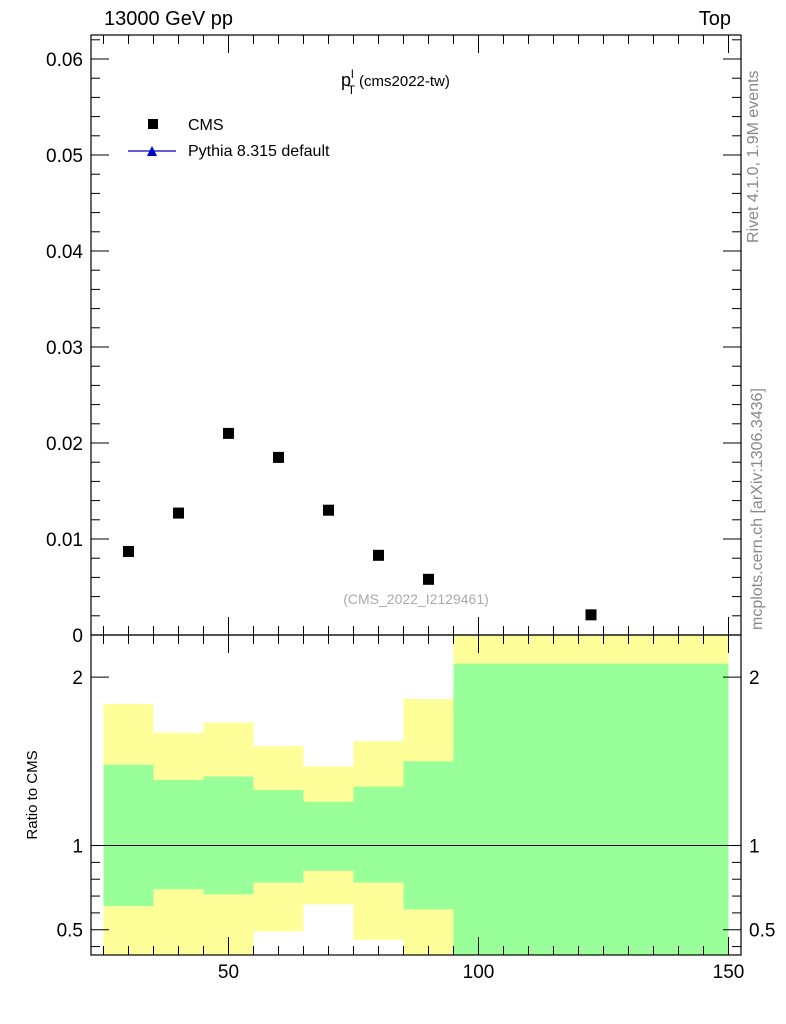 The height and width of the screenshot is (1024, 786). What do you see at coordinates (64, 540) in the screenshot?
I see `main-y-tick-label: 0.01` at bounding box center [64, 540].